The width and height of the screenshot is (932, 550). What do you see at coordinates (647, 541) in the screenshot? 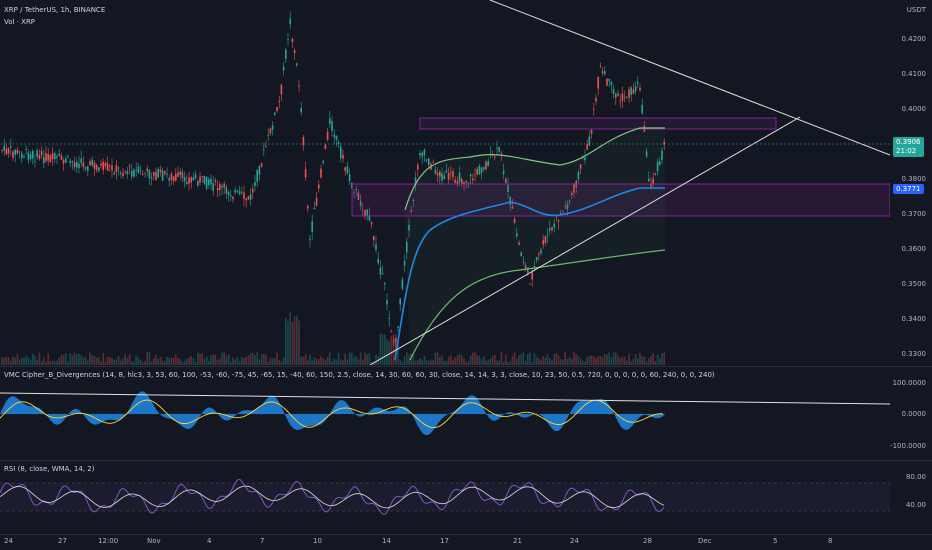
I see `time-tick: 28` at bounding box center [647, 541].